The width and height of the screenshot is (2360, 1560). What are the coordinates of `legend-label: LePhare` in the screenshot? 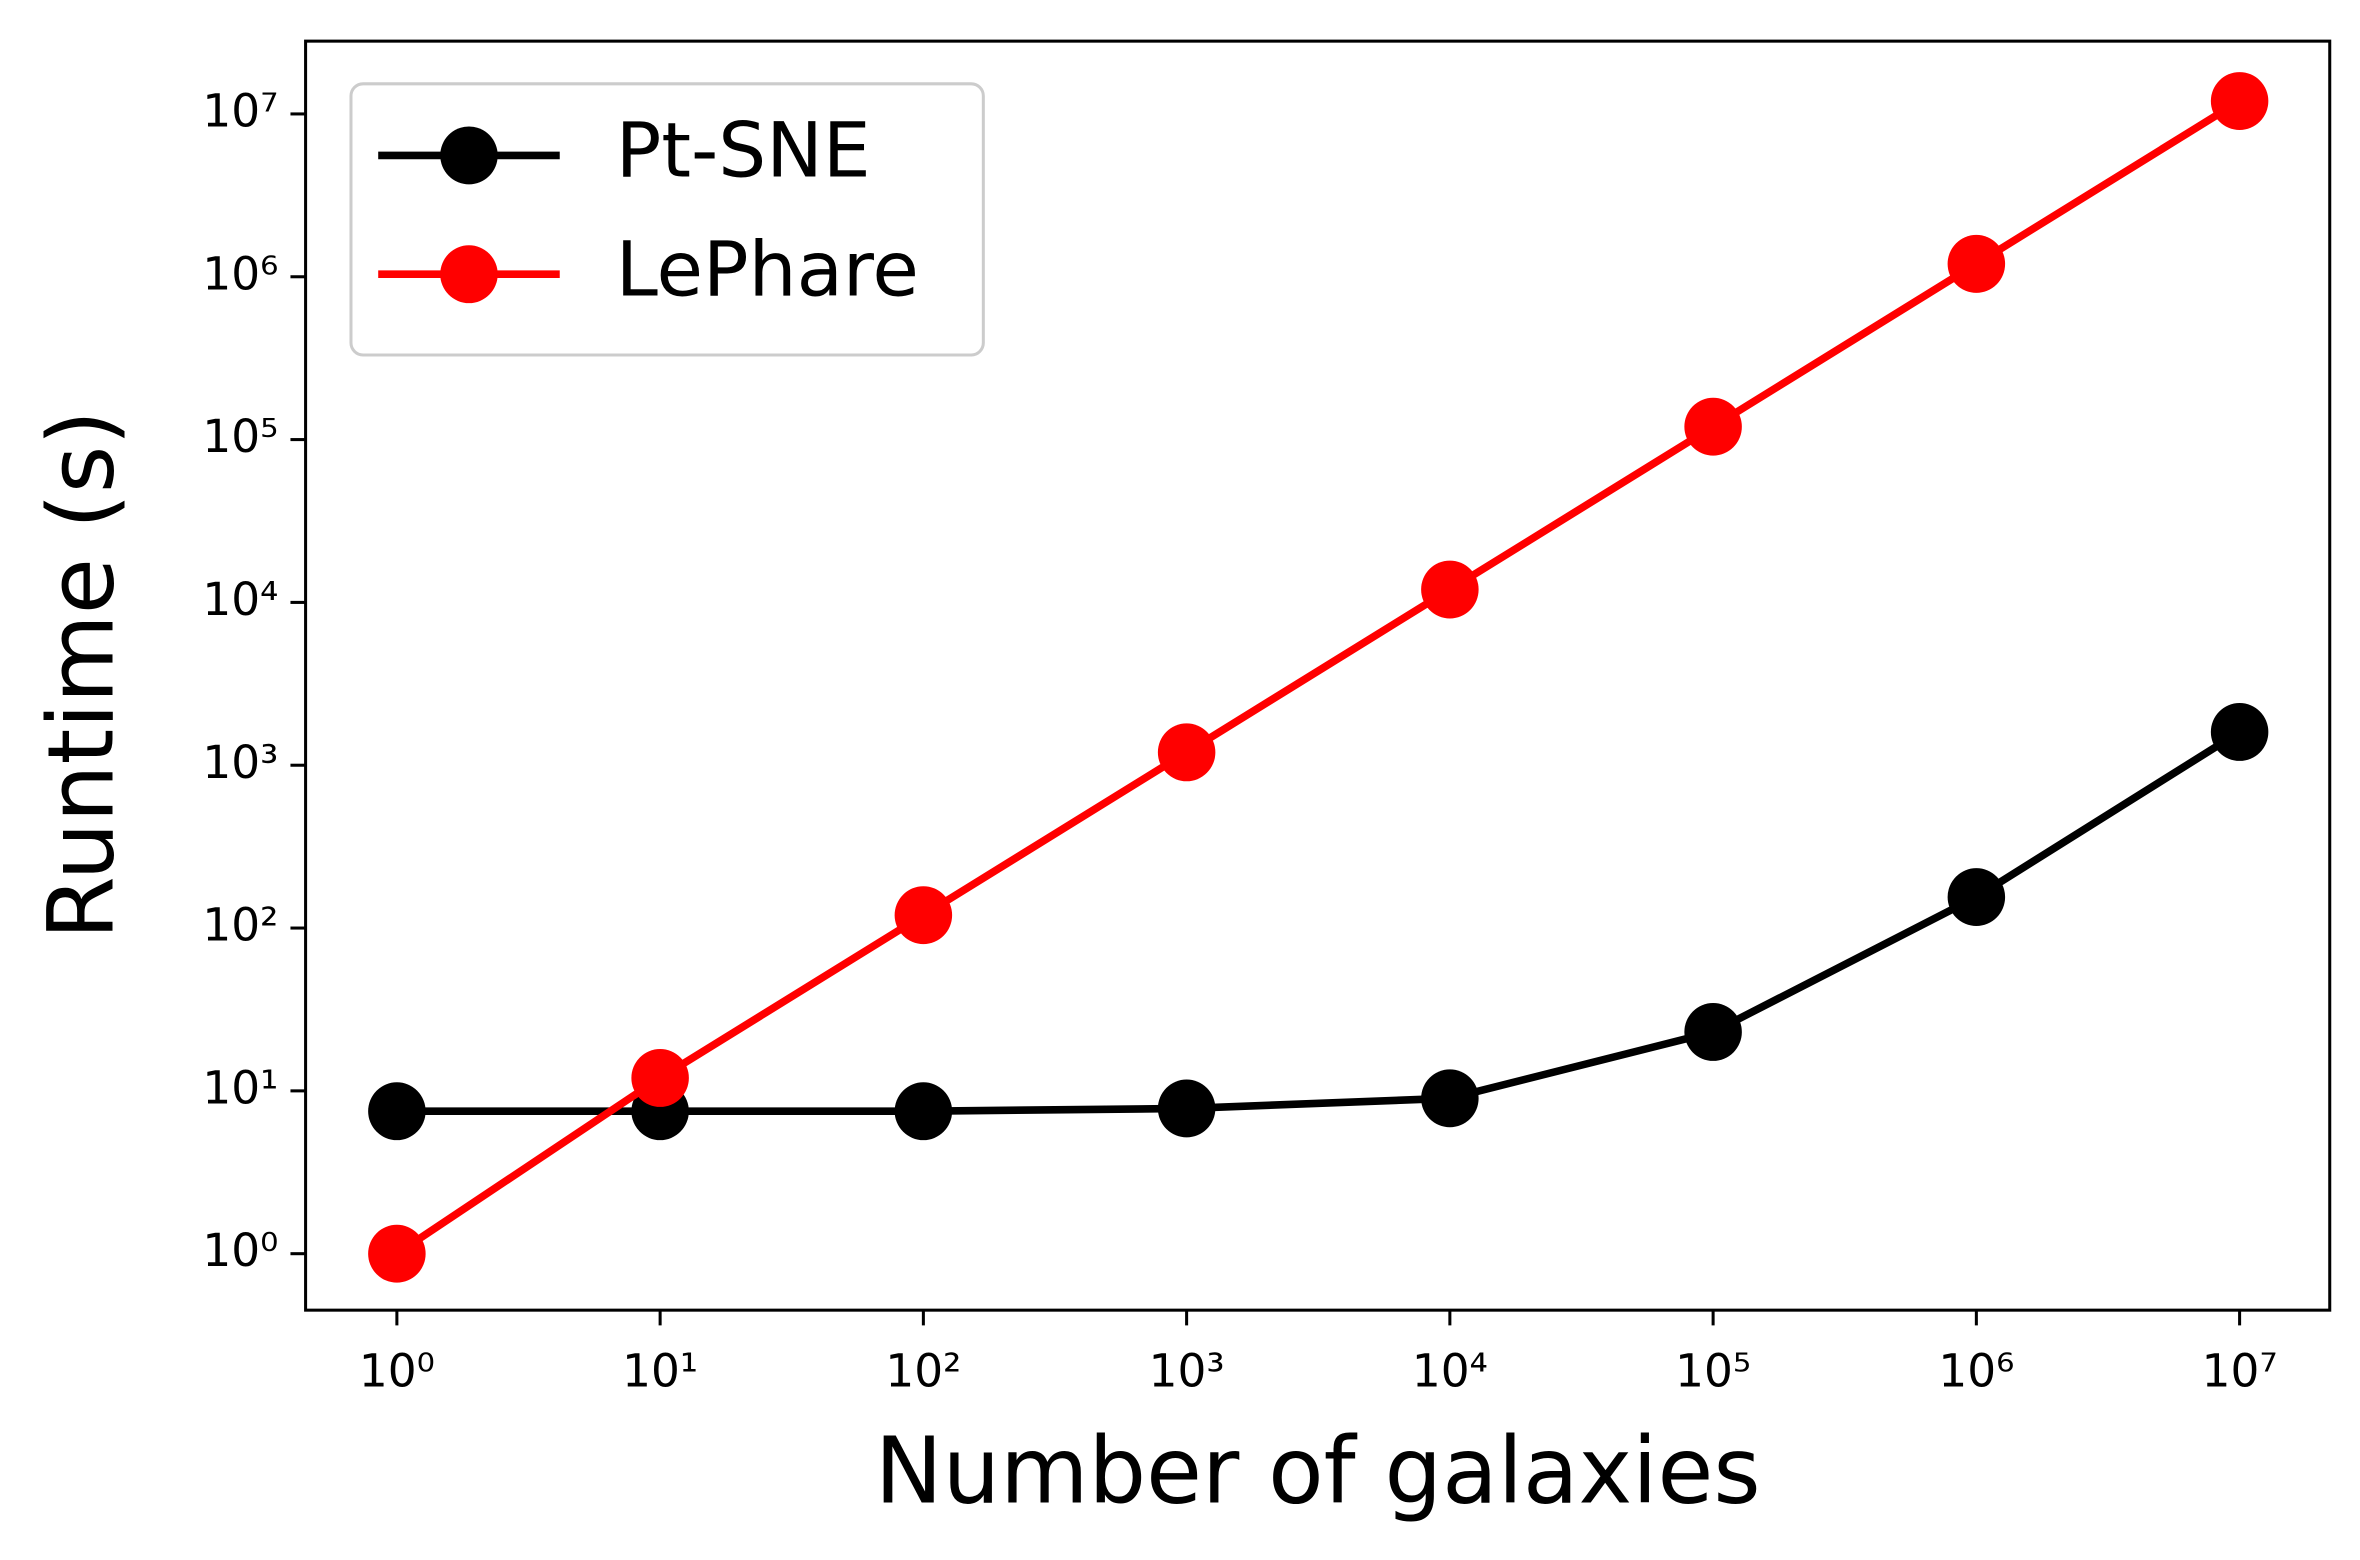 It's located at (767, 269).